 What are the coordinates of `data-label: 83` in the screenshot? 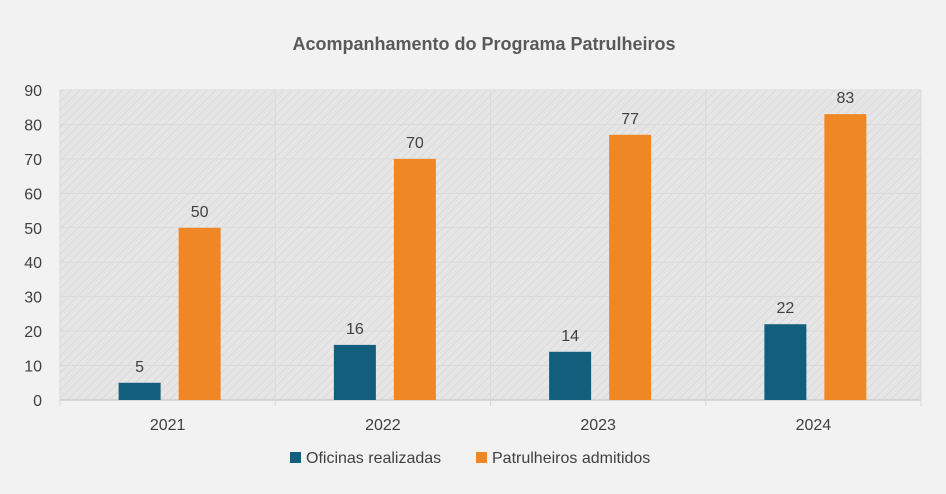 It's located at (845, 98).